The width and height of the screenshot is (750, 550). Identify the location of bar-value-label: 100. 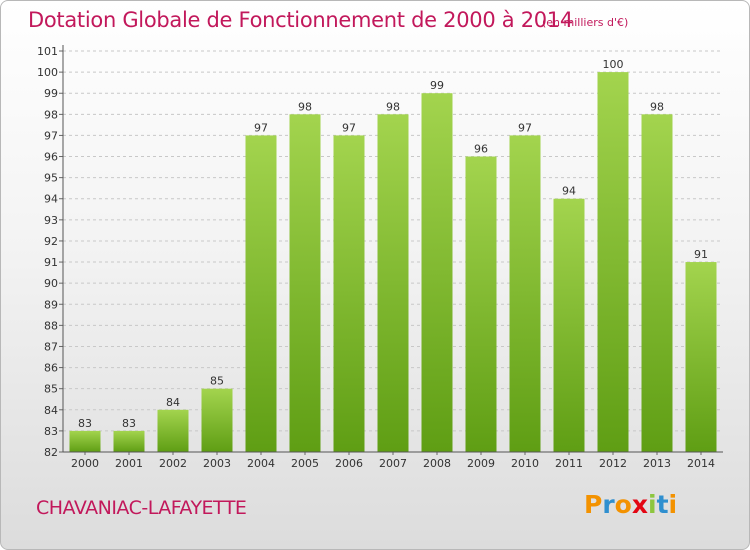
(613, 64).